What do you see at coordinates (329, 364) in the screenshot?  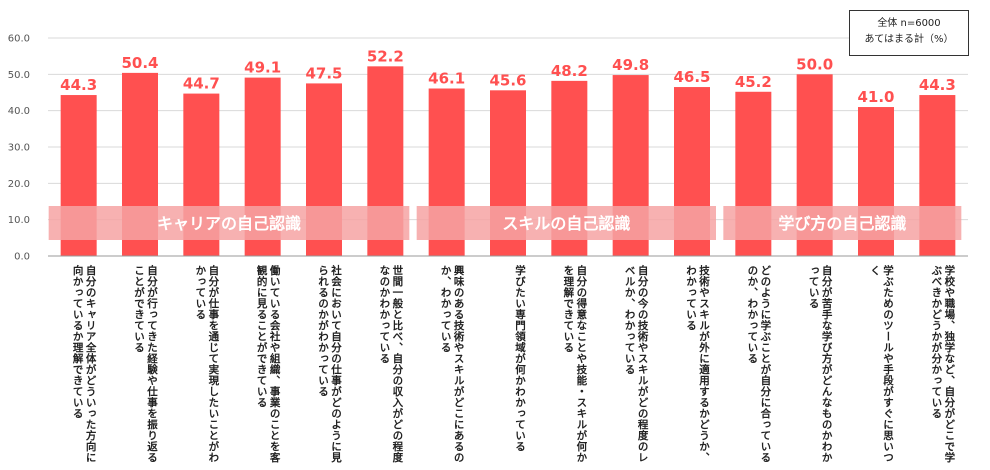 I see `category-label: 社会において自分の仕事がどのように見られるのかがわかっている` at bounding box center [329, 364].